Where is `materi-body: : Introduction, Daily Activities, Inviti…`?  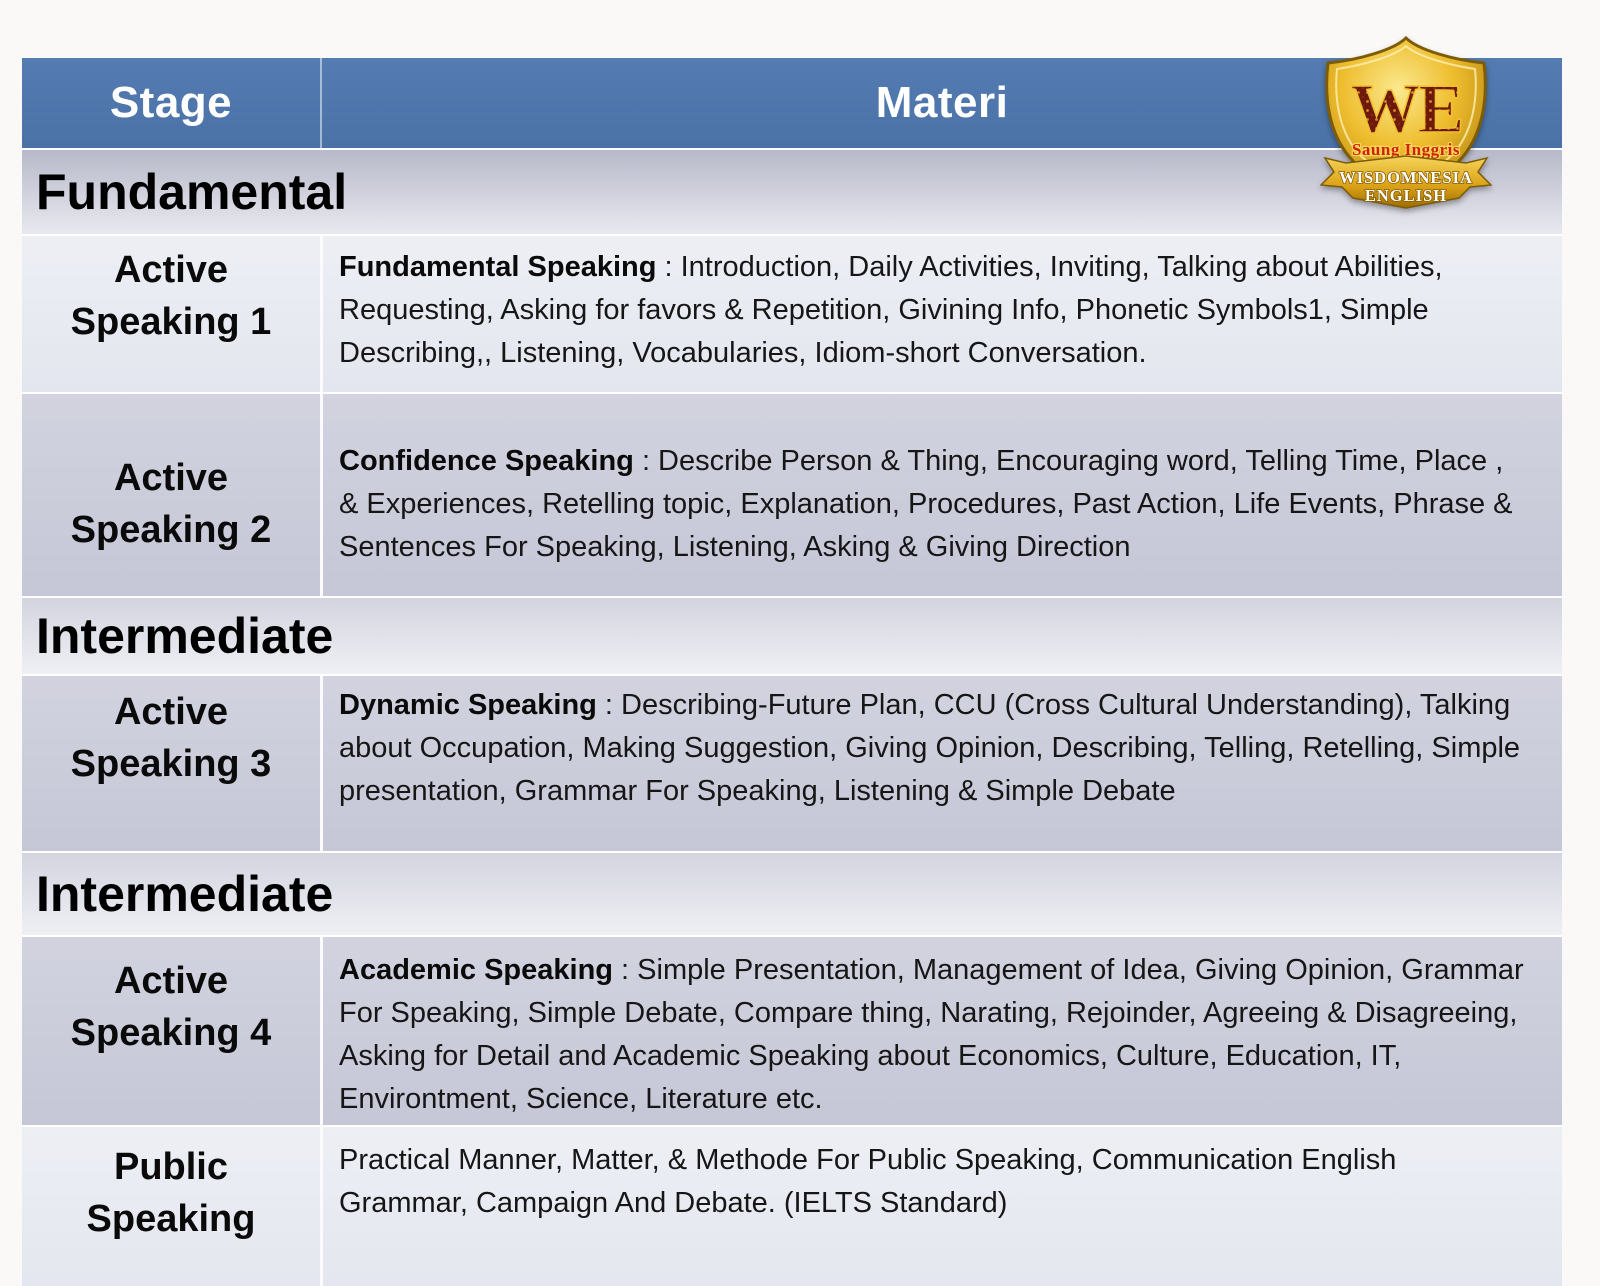
materi-body: : Introduction, Daily Activities, Inviti… is located at coordinates (891, 310).